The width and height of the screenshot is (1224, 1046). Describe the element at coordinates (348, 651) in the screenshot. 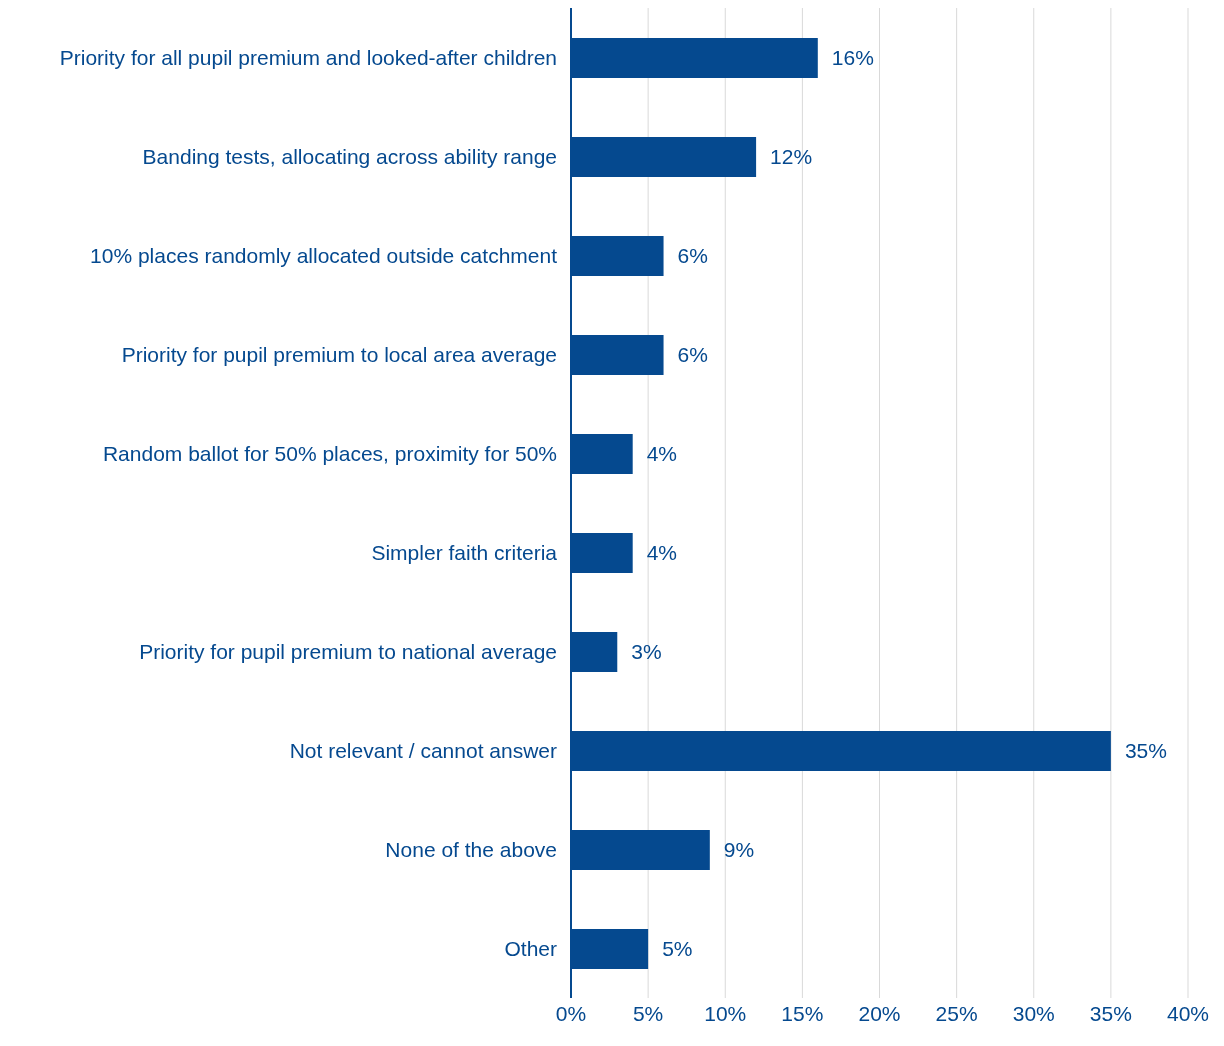

I see `y-tick-label: Priority for pupil premium to national average` at that location.